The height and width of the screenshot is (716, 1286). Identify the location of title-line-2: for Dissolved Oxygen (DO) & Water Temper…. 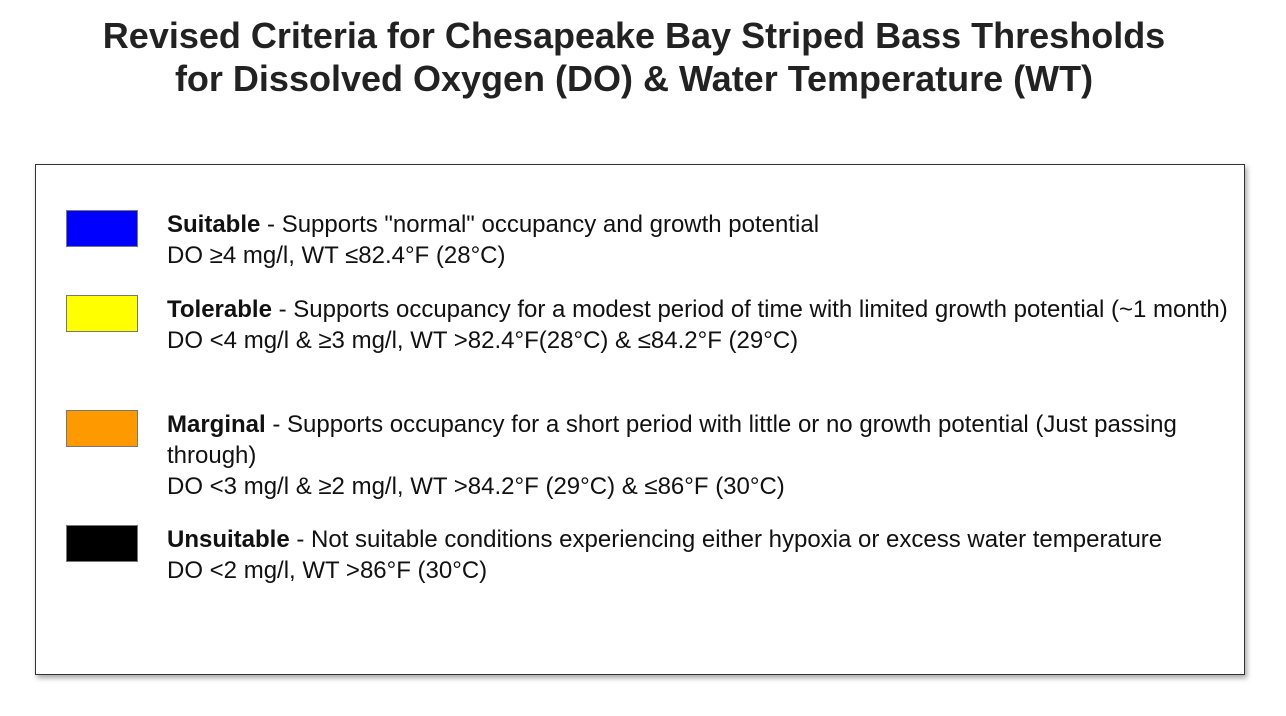
(634, 78).